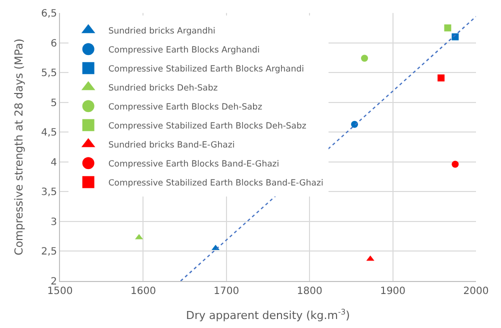 Image resolution: width=501 pixels, height=328 pixels. Describe the element at coordinates (268, 315) in the screenshot. I see `x-axis-title: Dry apparent density (kg.m$^{-3}$)` at that location.